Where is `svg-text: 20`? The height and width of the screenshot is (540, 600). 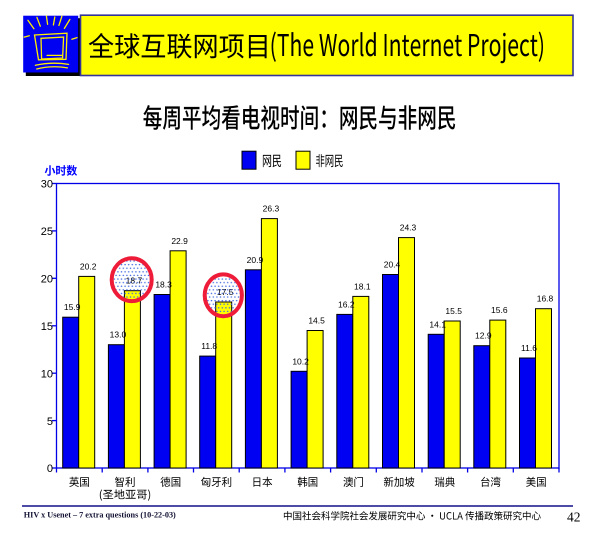 svg-text: 20 is located at coordinates (47, 280).